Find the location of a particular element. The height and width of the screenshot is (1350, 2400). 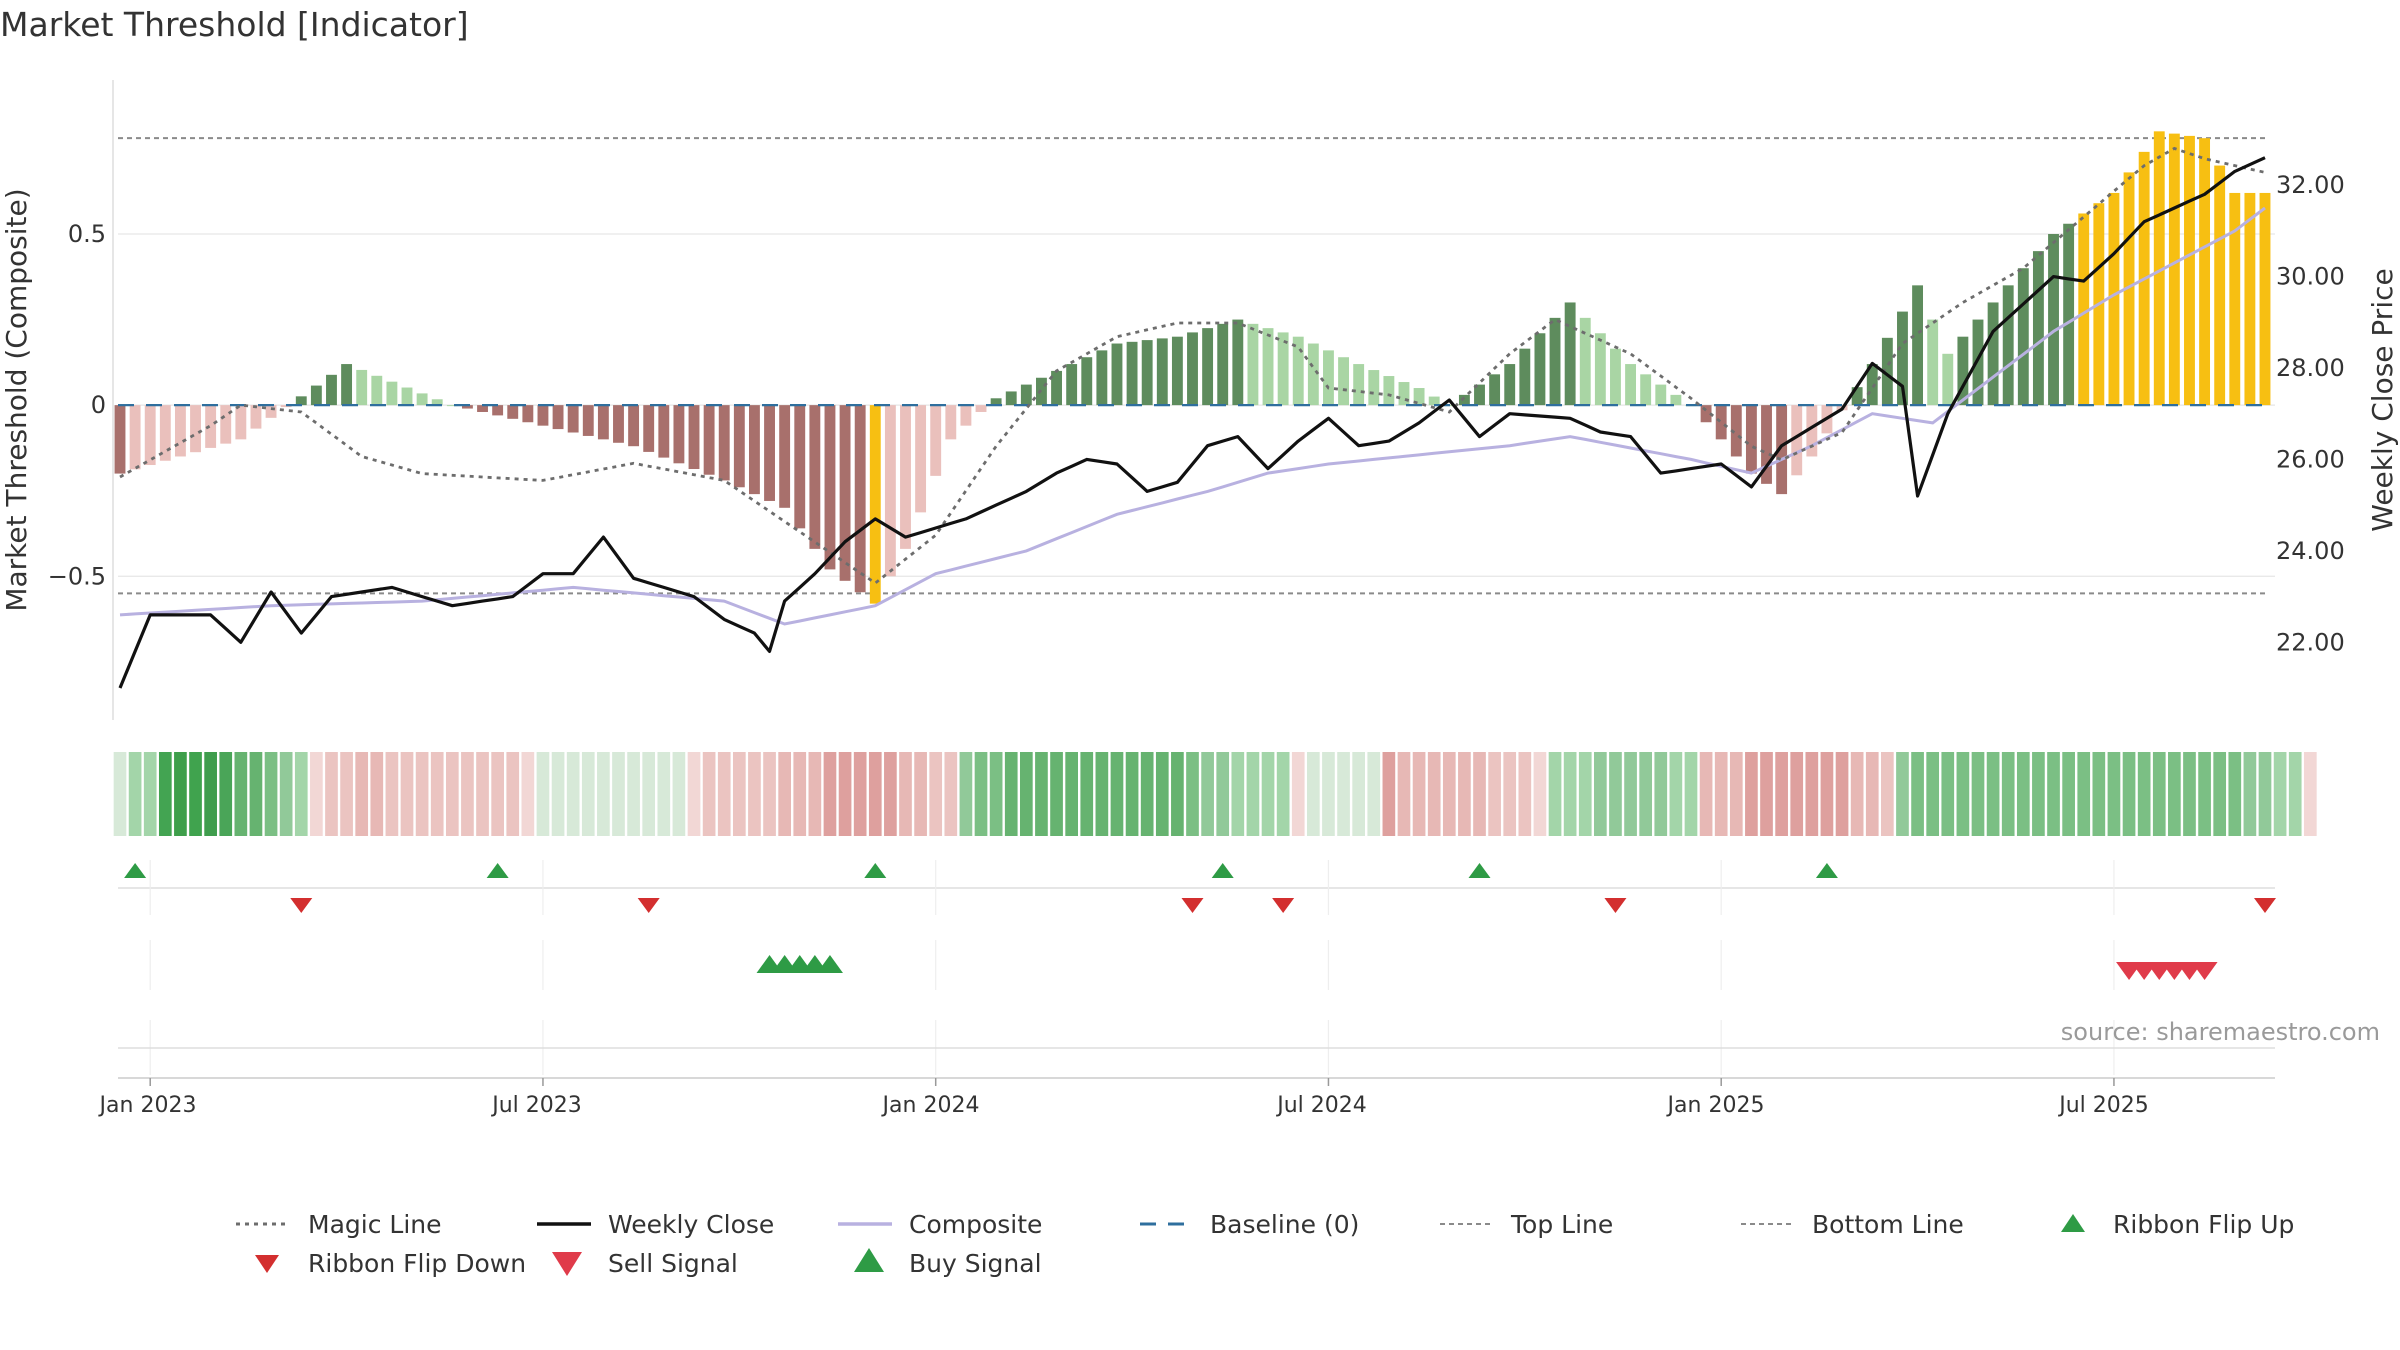

legend-swatch-ribbon-flip-up is located at coordinates (2073, 1223).